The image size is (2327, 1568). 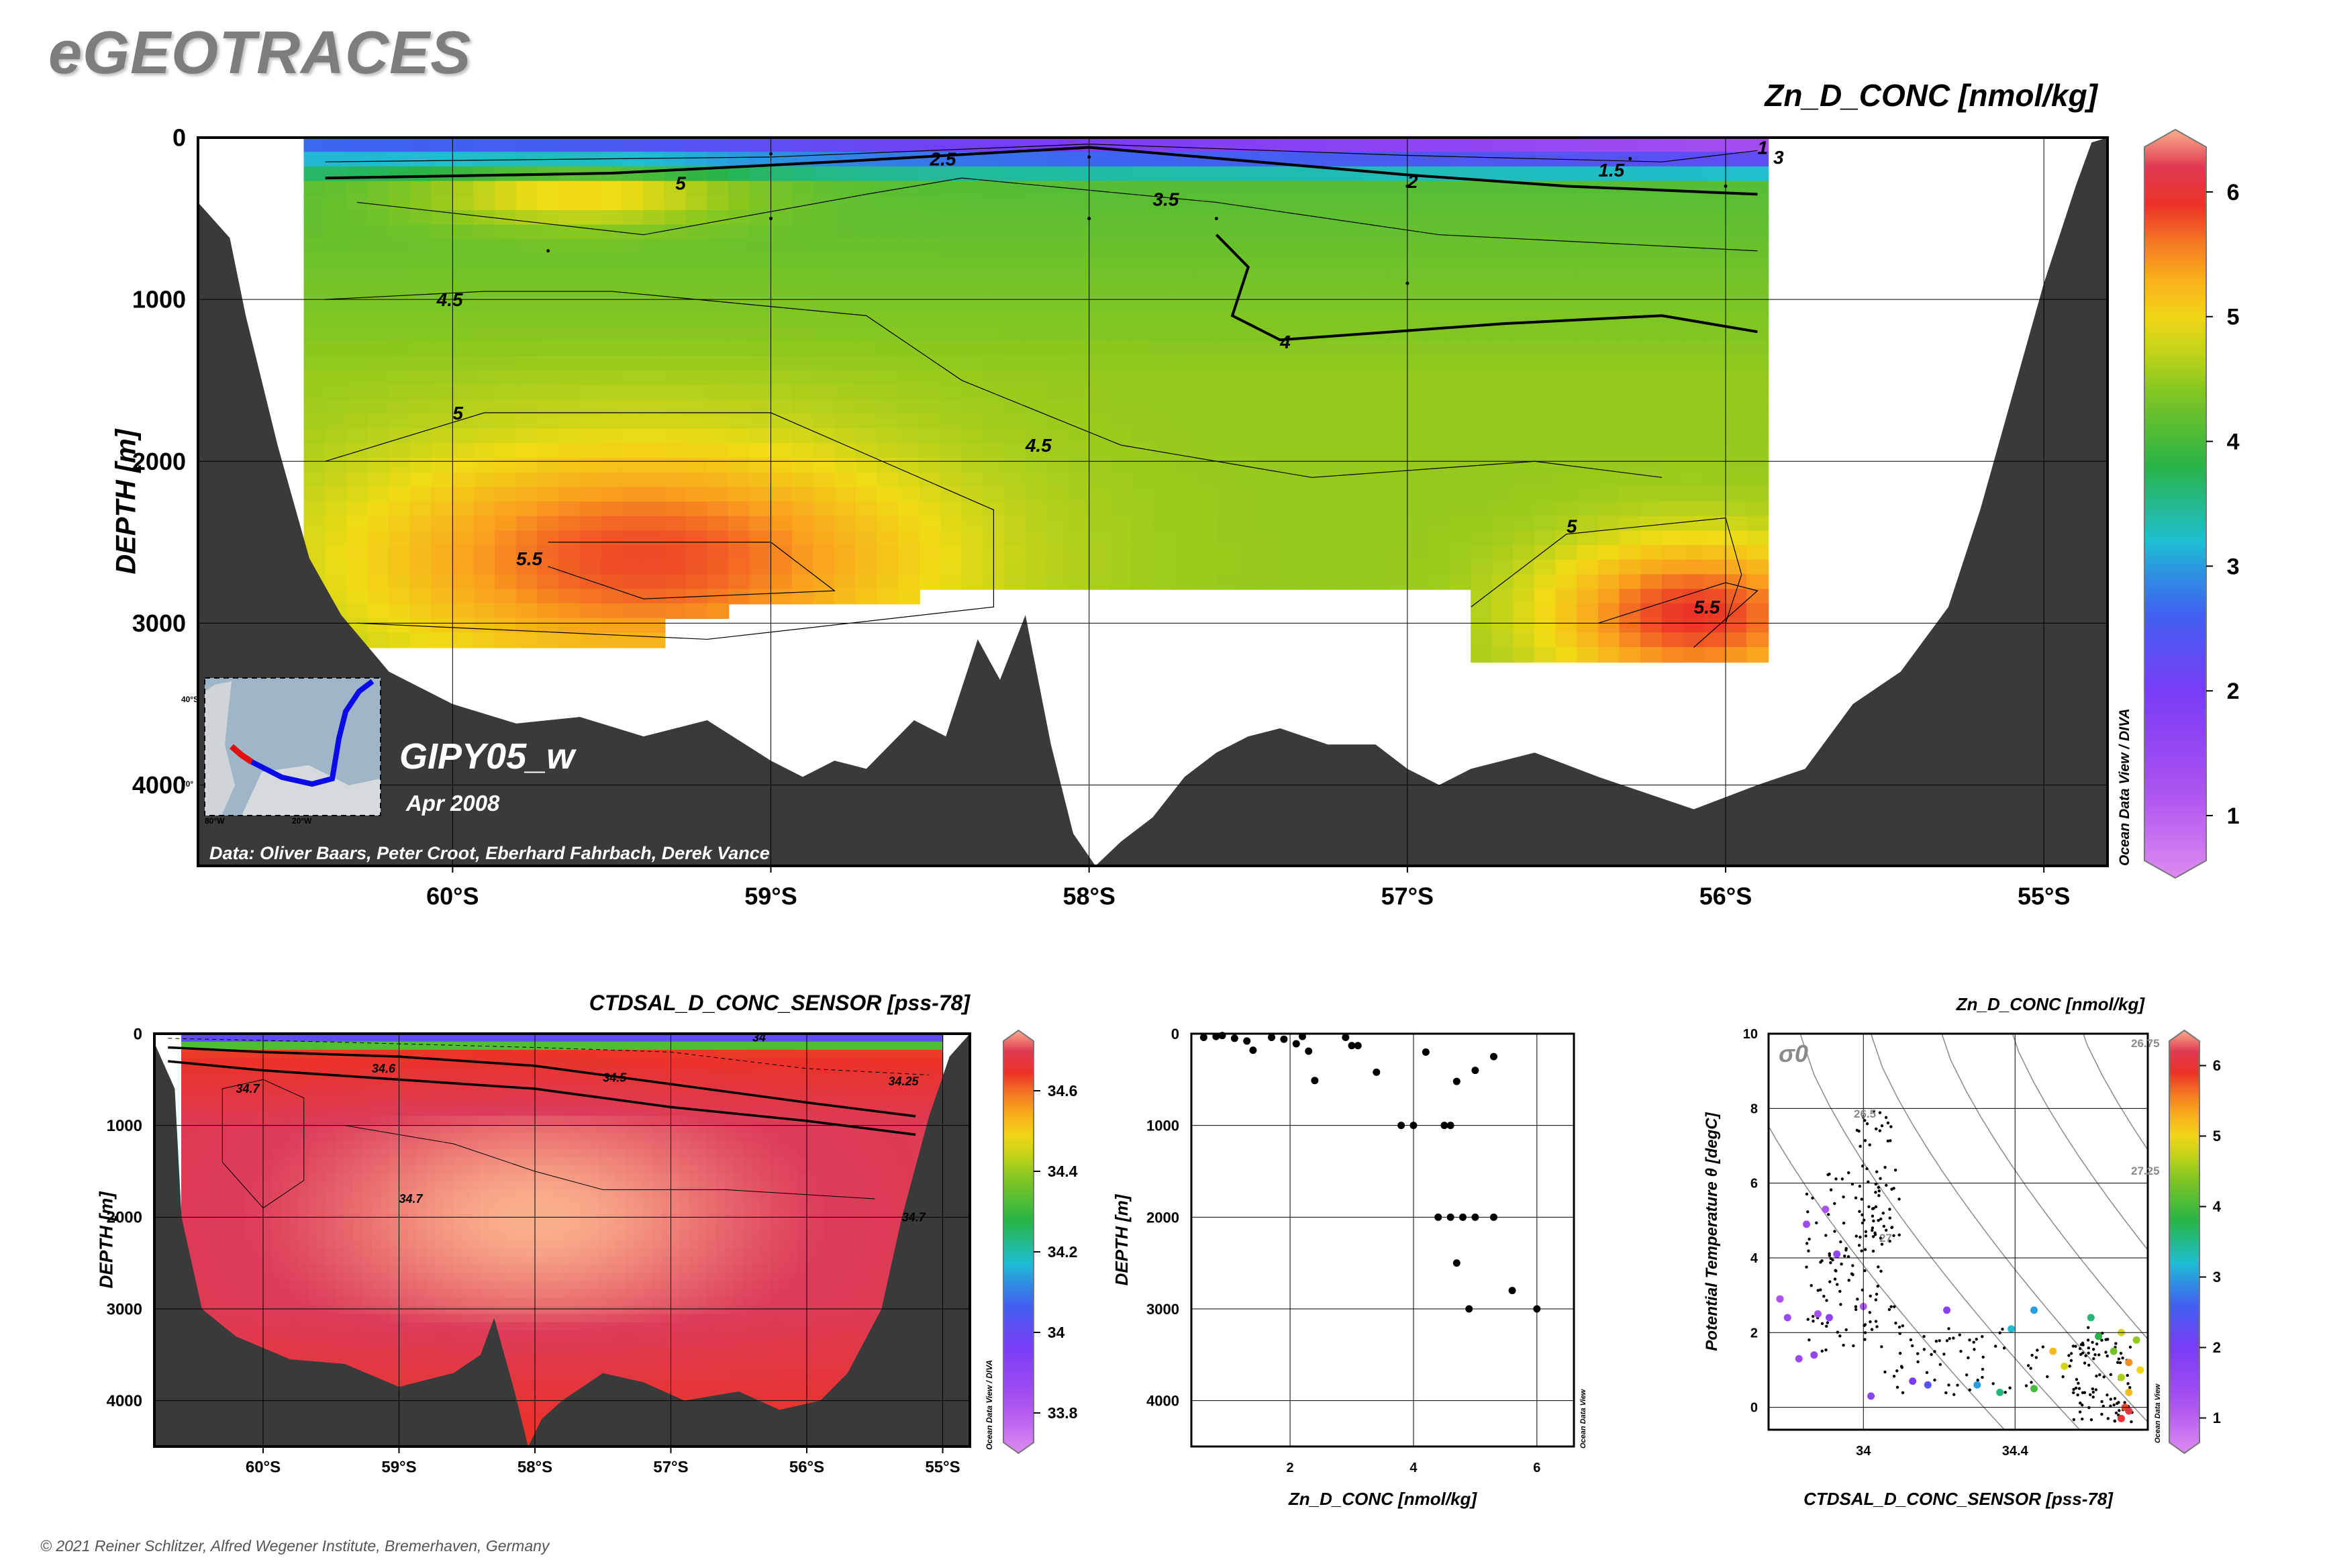 What do you see at coordinates (2051, 1004) in the screenshot?
I see `ts-chart-title: Zn_D_CONC [nmol/kg]` at bounding box center [2051, 1004].